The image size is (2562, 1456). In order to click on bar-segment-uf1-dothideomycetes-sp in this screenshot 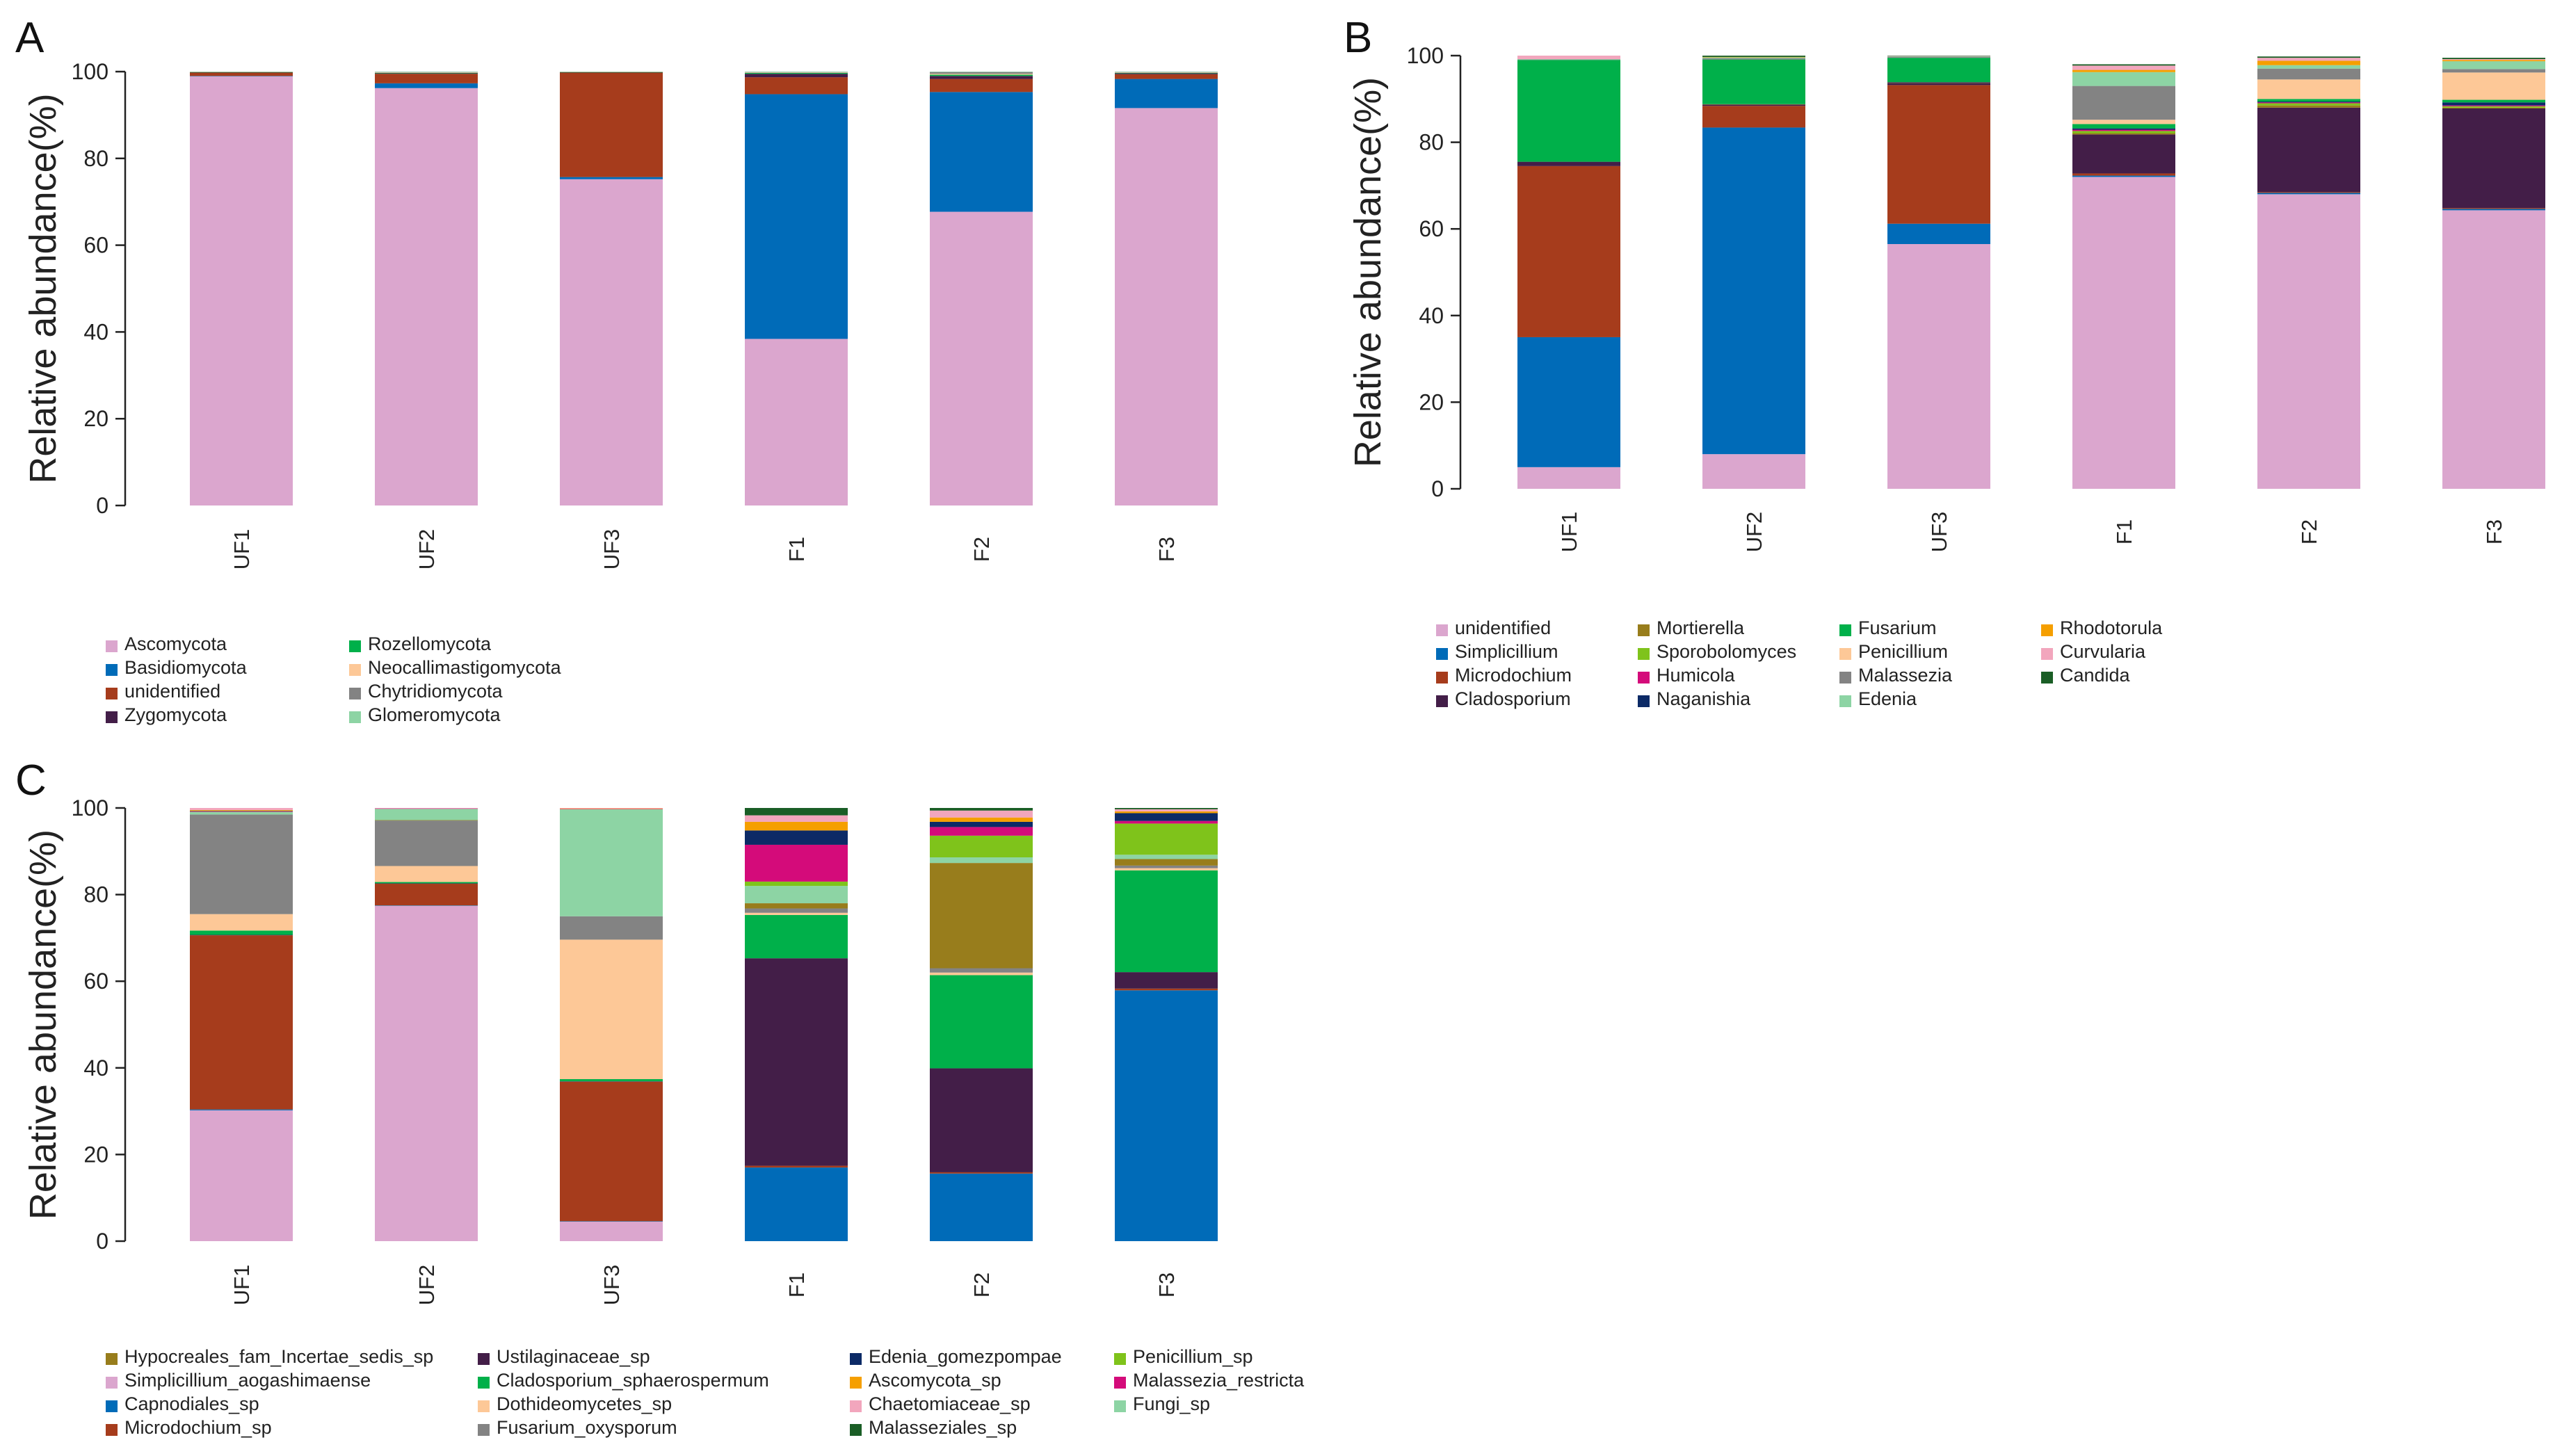, I will do `click(241, 923)`.